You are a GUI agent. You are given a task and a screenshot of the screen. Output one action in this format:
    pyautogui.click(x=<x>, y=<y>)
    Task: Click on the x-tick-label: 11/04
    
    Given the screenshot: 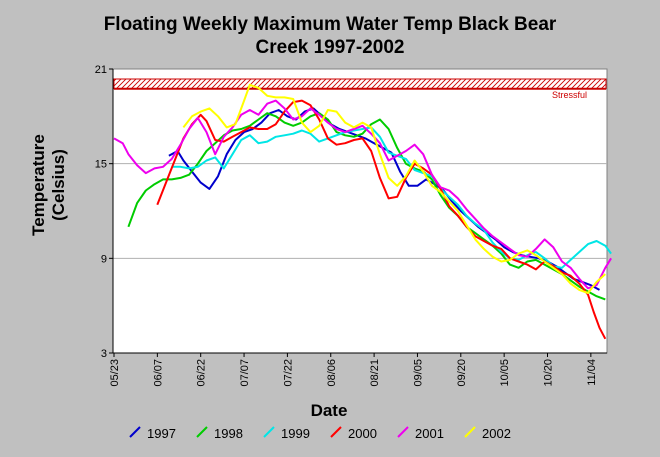 What is the action you would take?
    pyautogui.click(x=592, y=372)
    